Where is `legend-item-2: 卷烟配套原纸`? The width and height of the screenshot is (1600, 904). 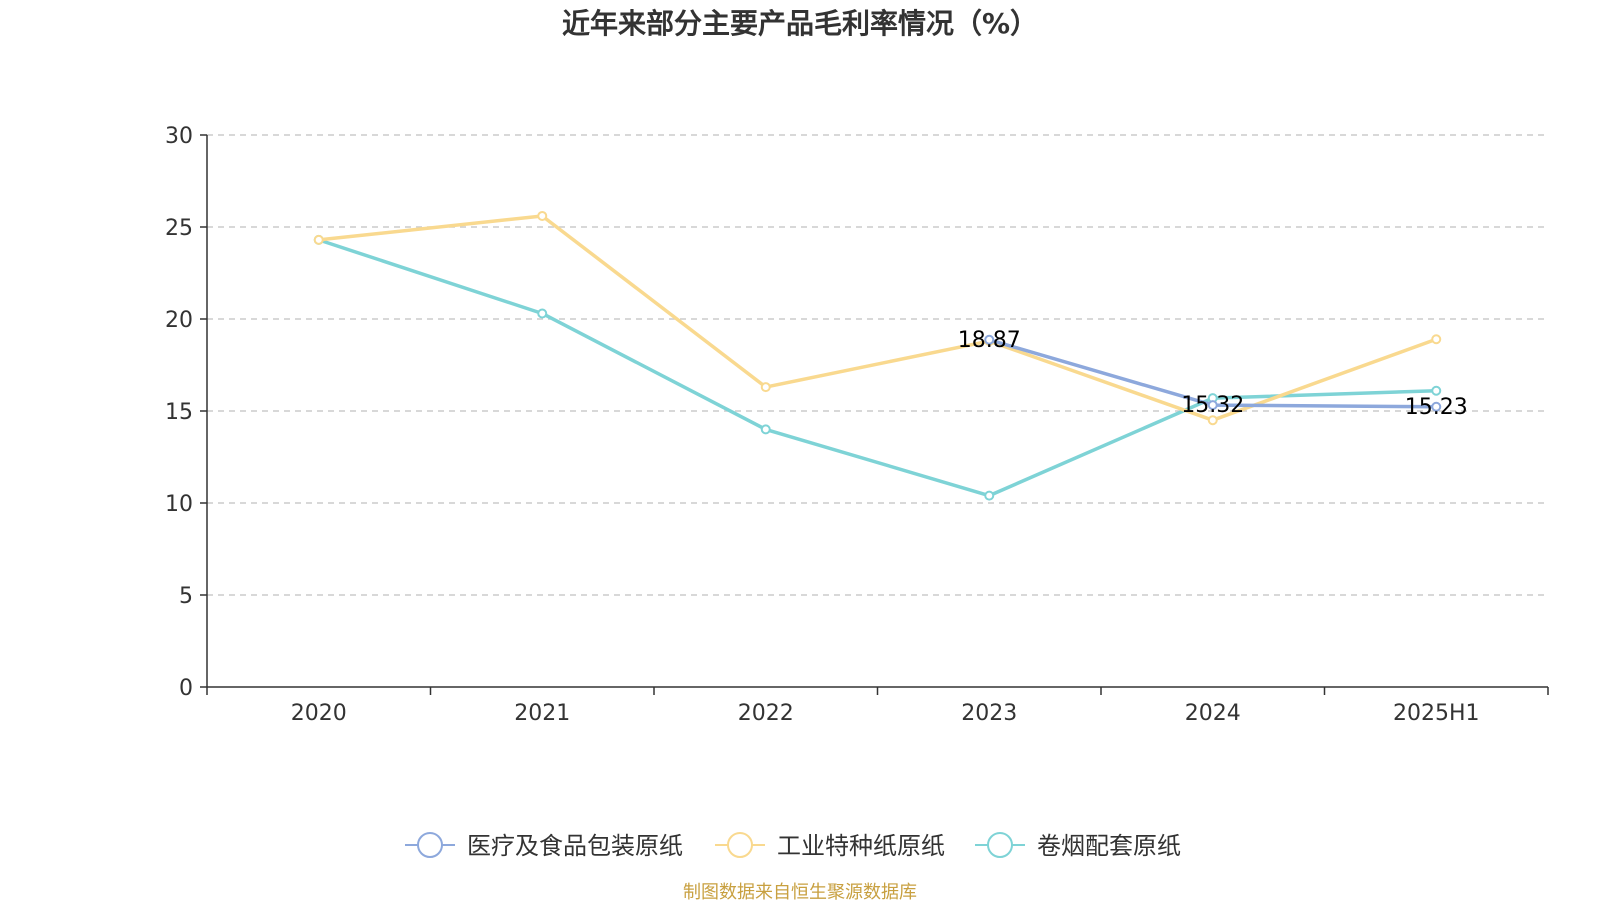
legend-item-2: 卷烟配套原纸 is located at coordinates (1078, 846).